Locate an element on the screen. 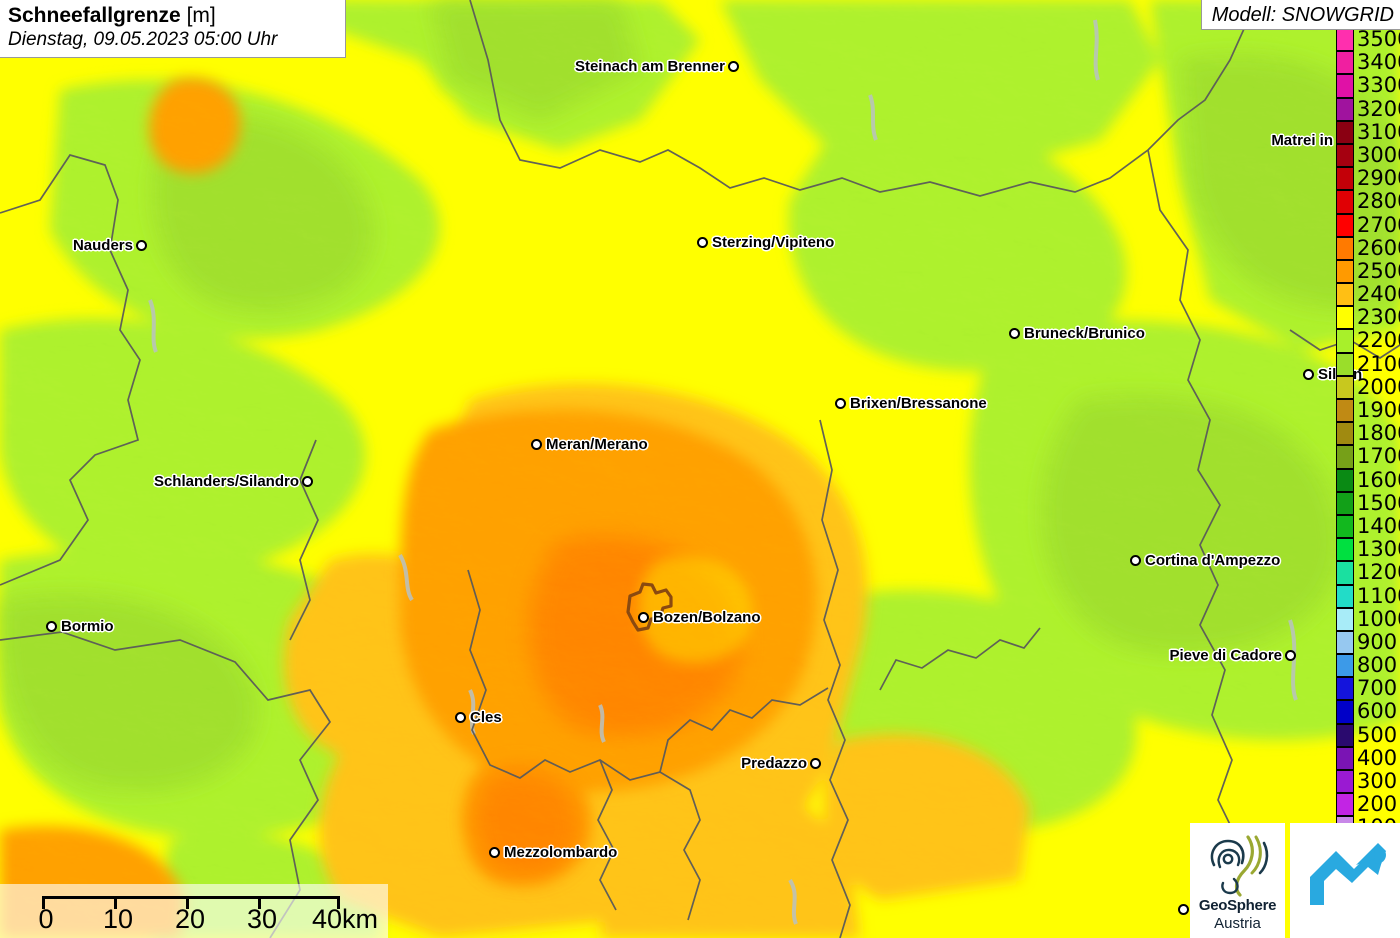  legend-label: 1500 is located at coordinates (1378, 502).